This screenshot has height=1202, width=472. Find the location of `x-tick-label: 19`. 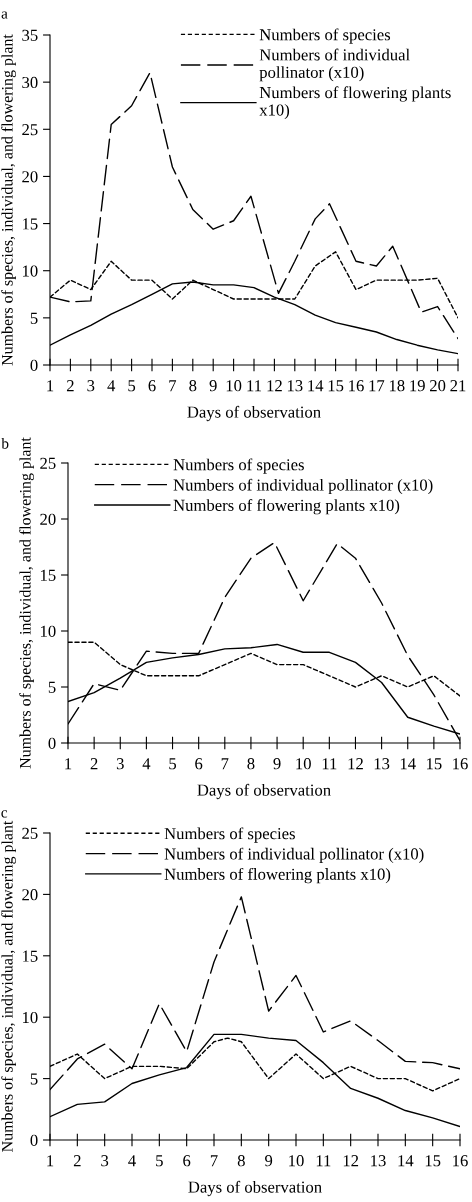

x-tick-label: 19 is located at coordinates (417, 386).